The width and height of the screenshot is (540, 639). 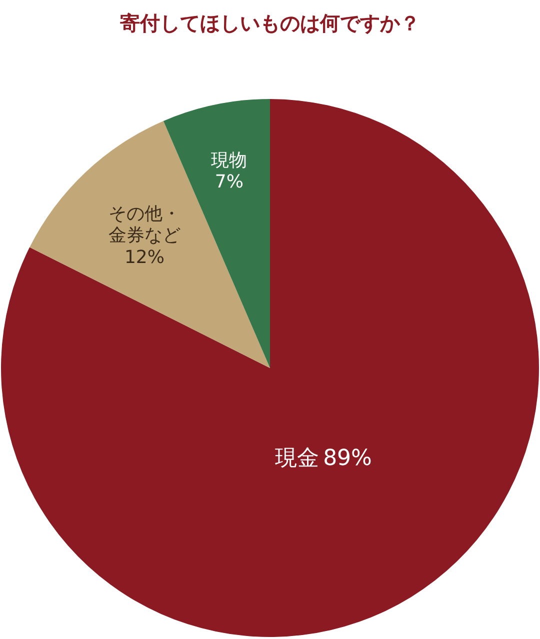 I want to click on slice-label: 現物, so click(x=229, y=160).